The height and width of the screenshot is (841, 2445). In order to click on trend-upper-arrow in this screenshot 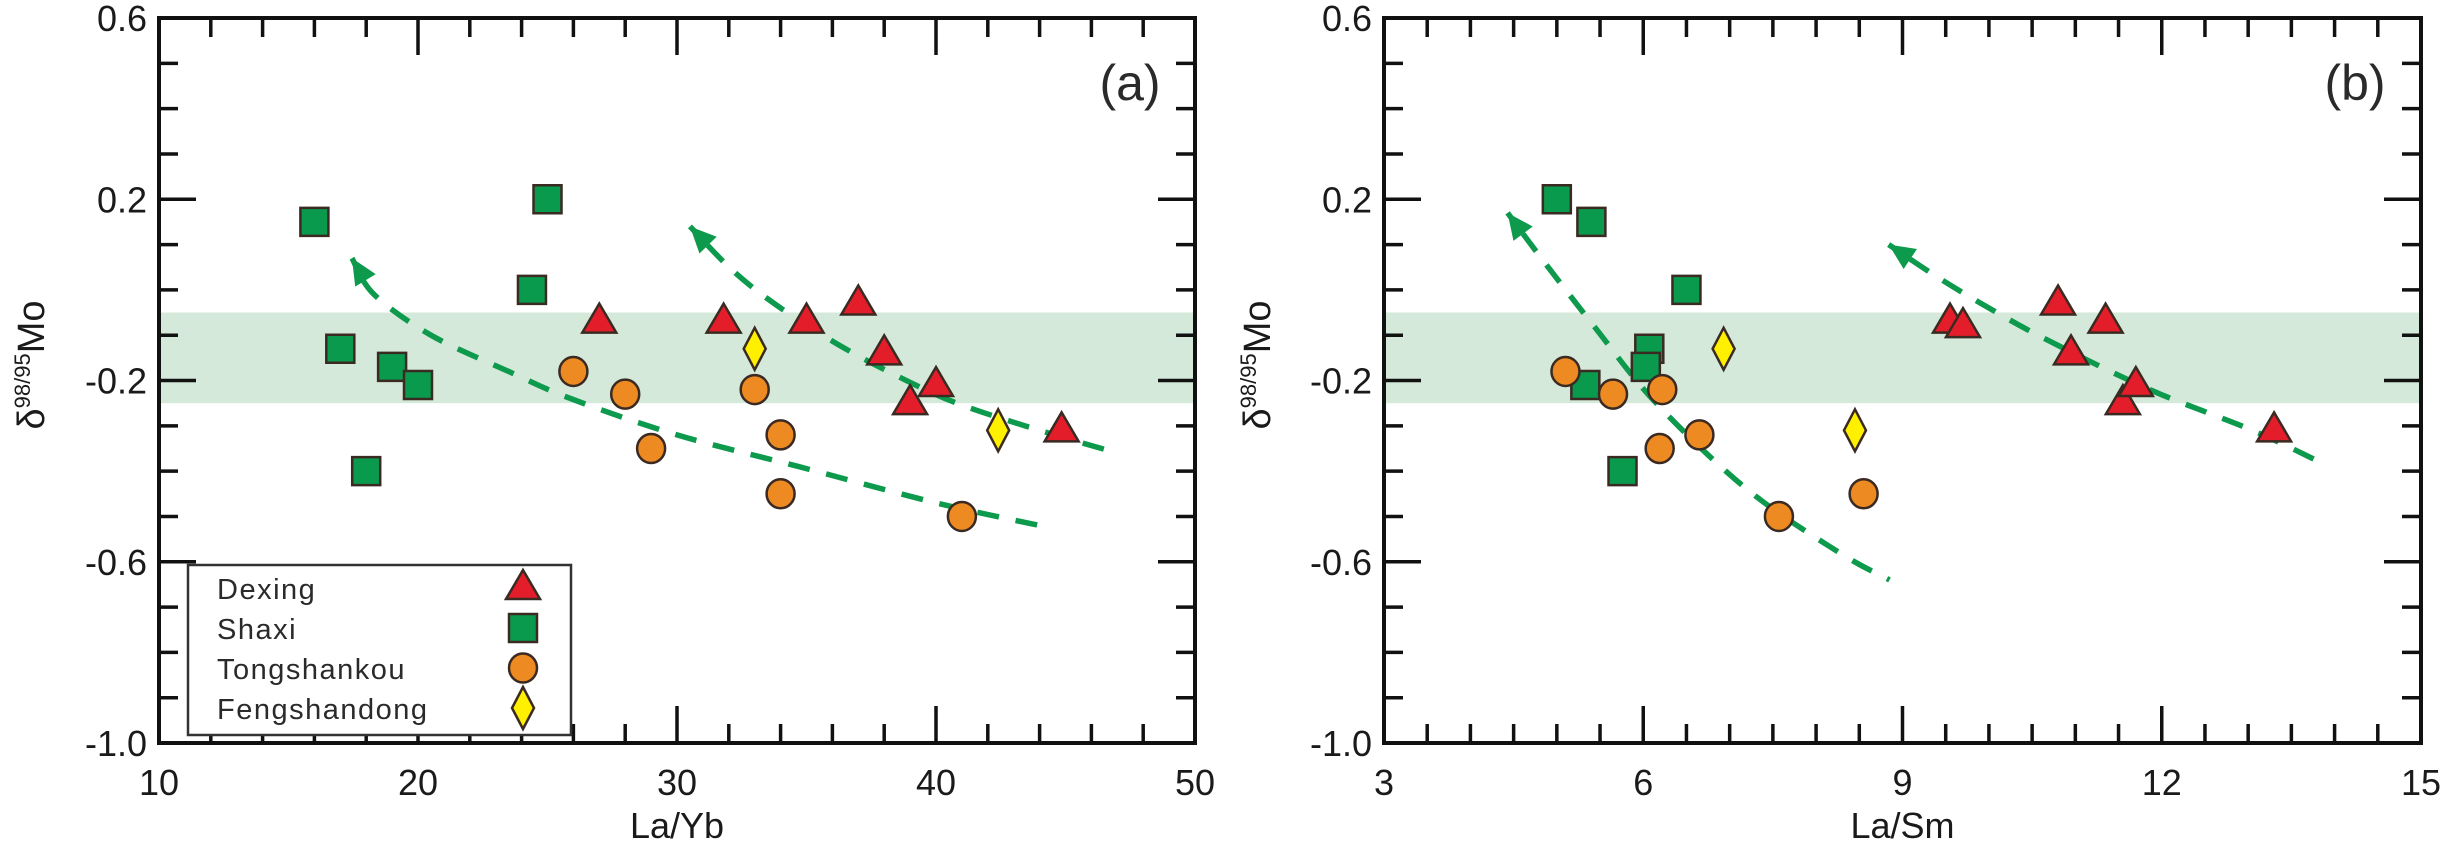, I will do `click(903, 340)`.